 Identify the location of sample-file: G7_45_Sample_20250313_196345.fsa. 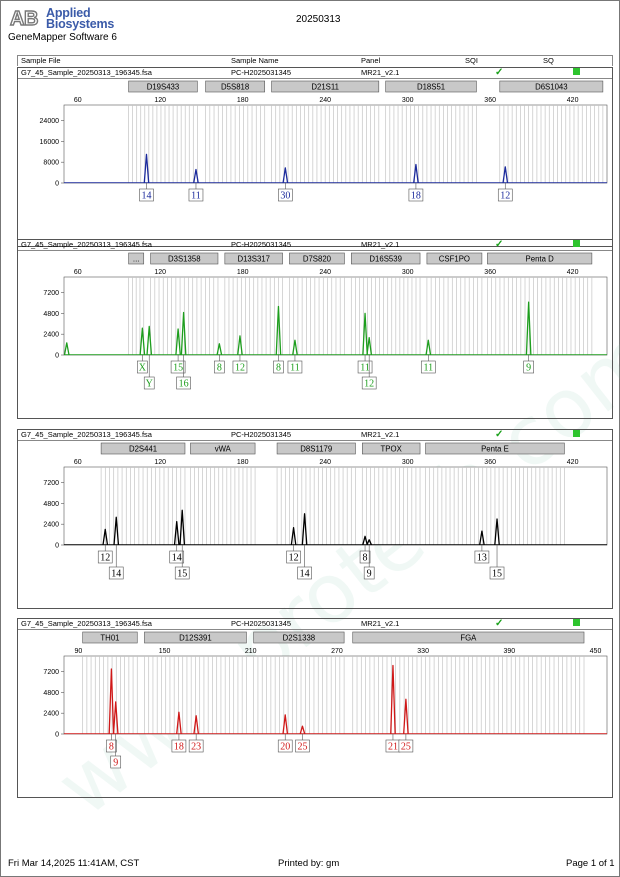
(86, 623).